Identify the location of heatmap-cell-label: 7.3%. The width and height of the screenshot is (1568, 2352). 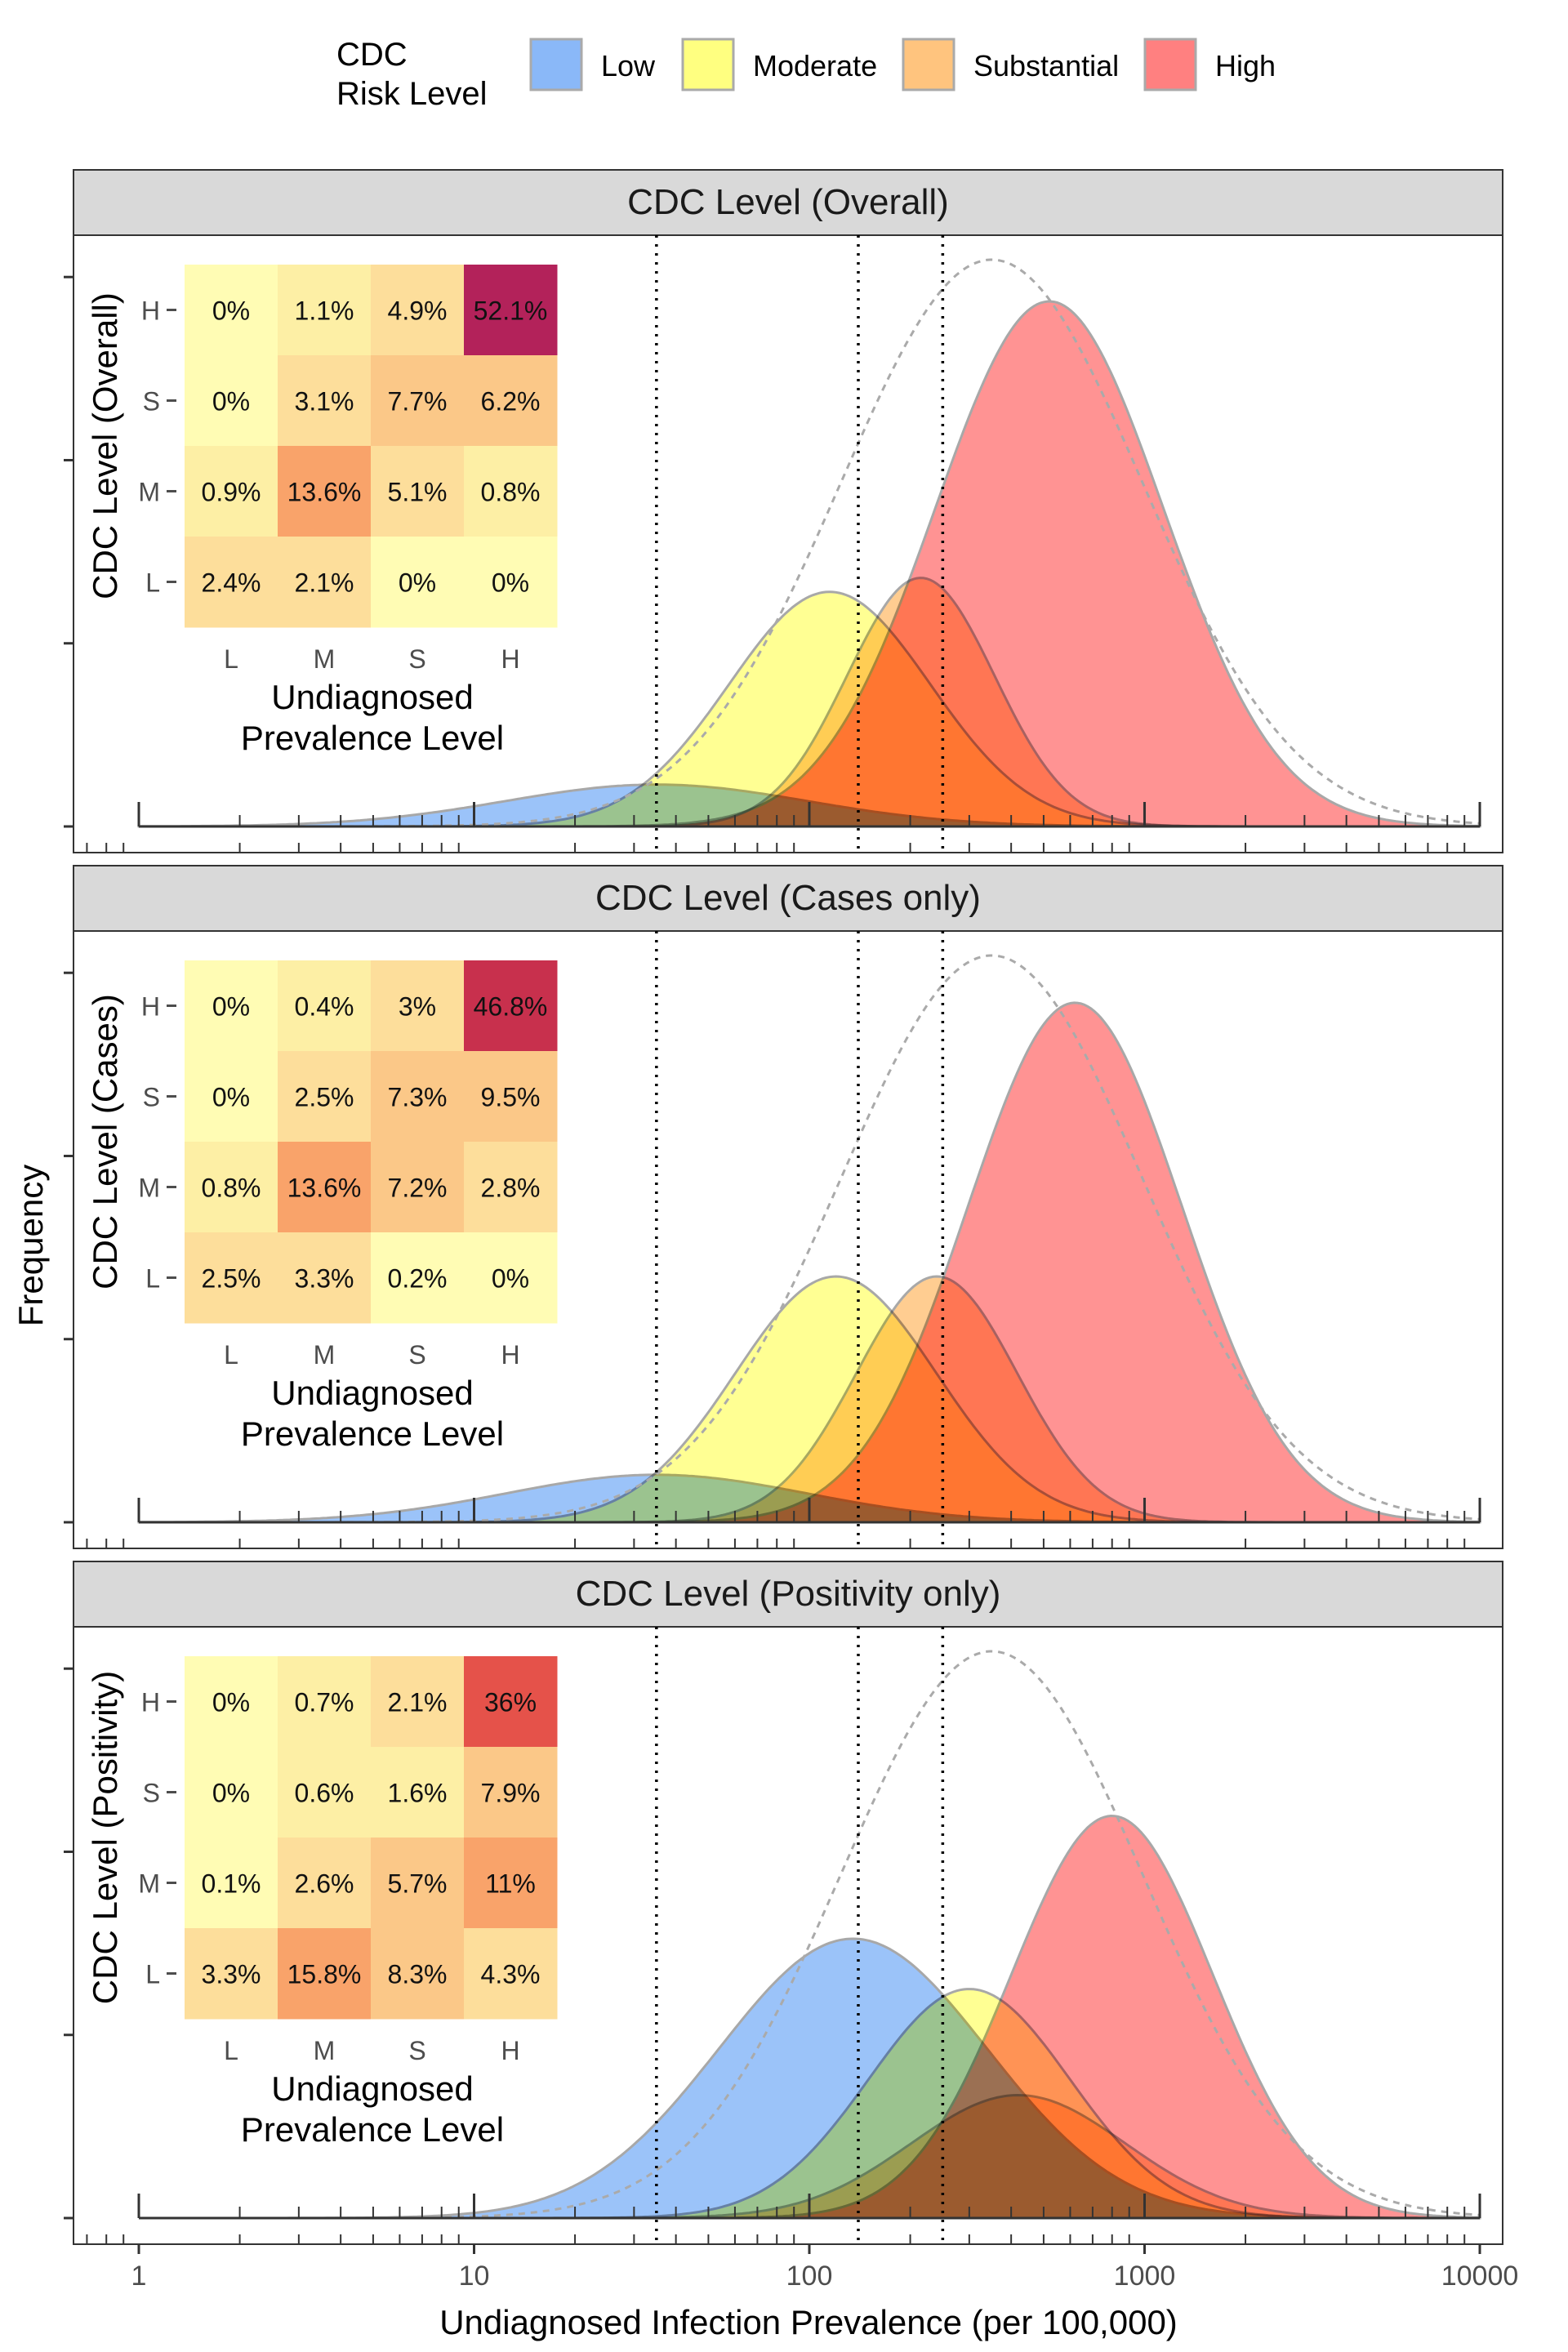
(418, 1097).